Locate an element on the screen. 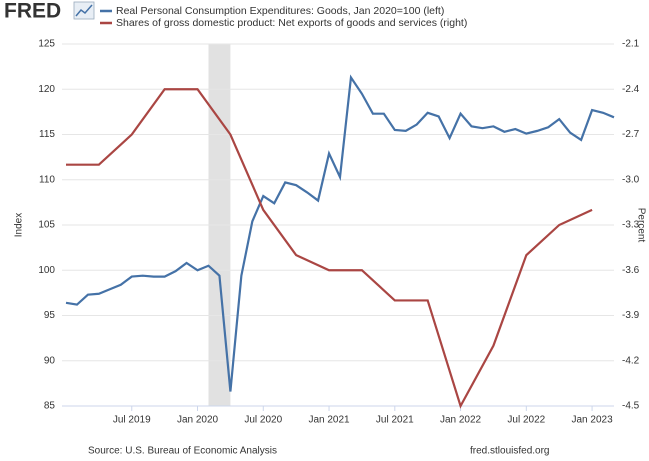 This screenshot has width=649, height=461. x-tick-label: Jan 2023 is located at coordinates (593, 420).